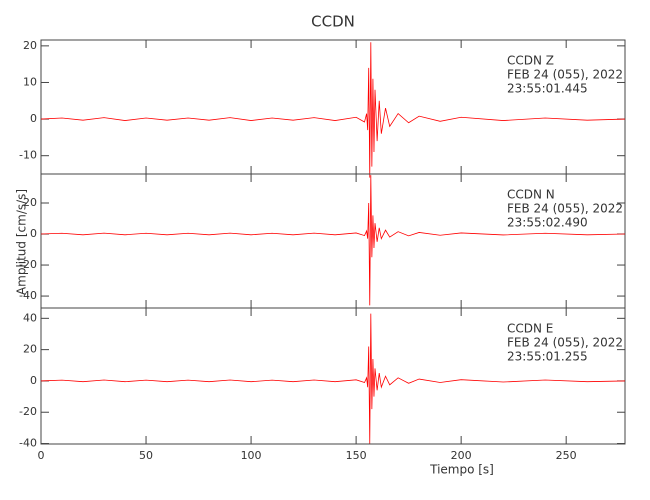 This screenshot has height=500, width=650. What do you see at coordinates (547, 223) in the screenshot?
I see `annotation: 23:55:02.490` at bounding box center [547, 223].